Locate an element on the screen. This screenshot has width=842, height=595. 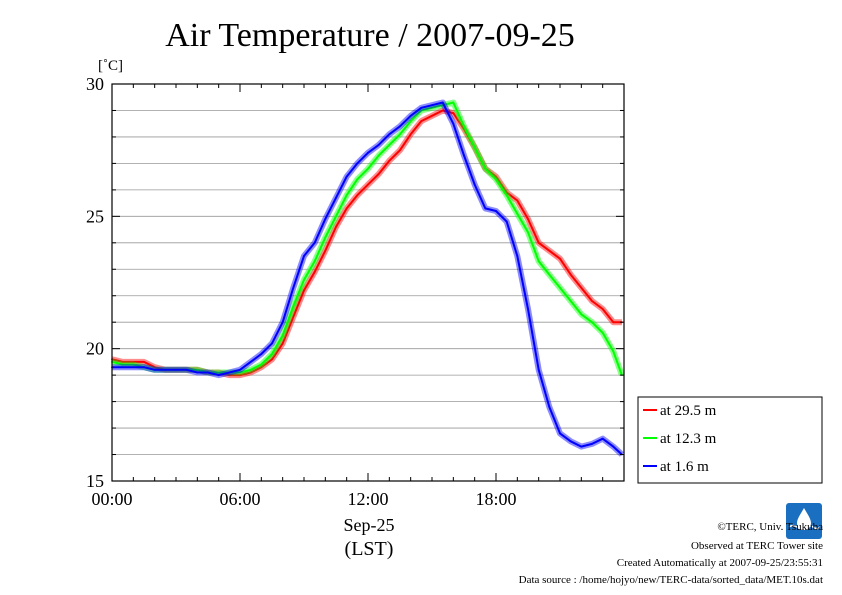
wave-icon is located at coordinates (804, 527).